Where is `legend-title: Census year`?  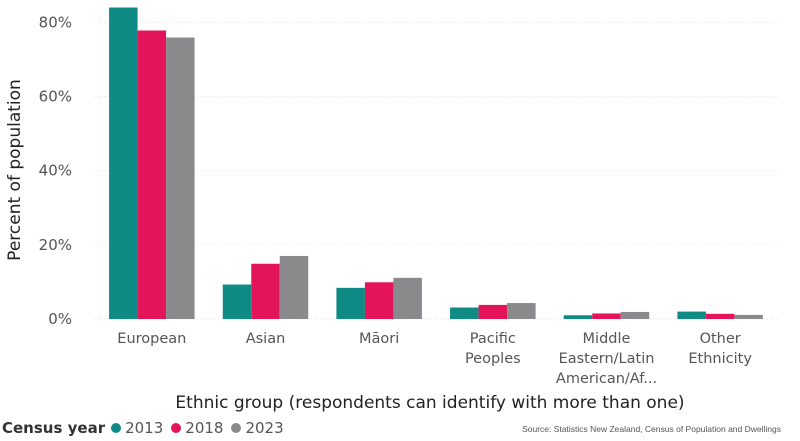
legend-title: Census year is located at coordinates (54, 428).